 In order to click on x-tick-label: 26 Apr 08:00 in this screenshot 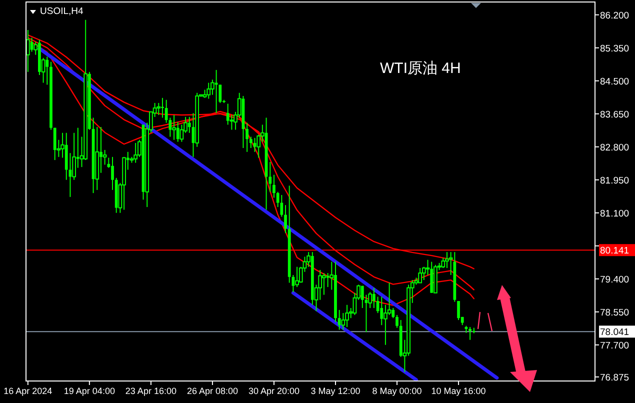, I will do `click(212, 391)`.